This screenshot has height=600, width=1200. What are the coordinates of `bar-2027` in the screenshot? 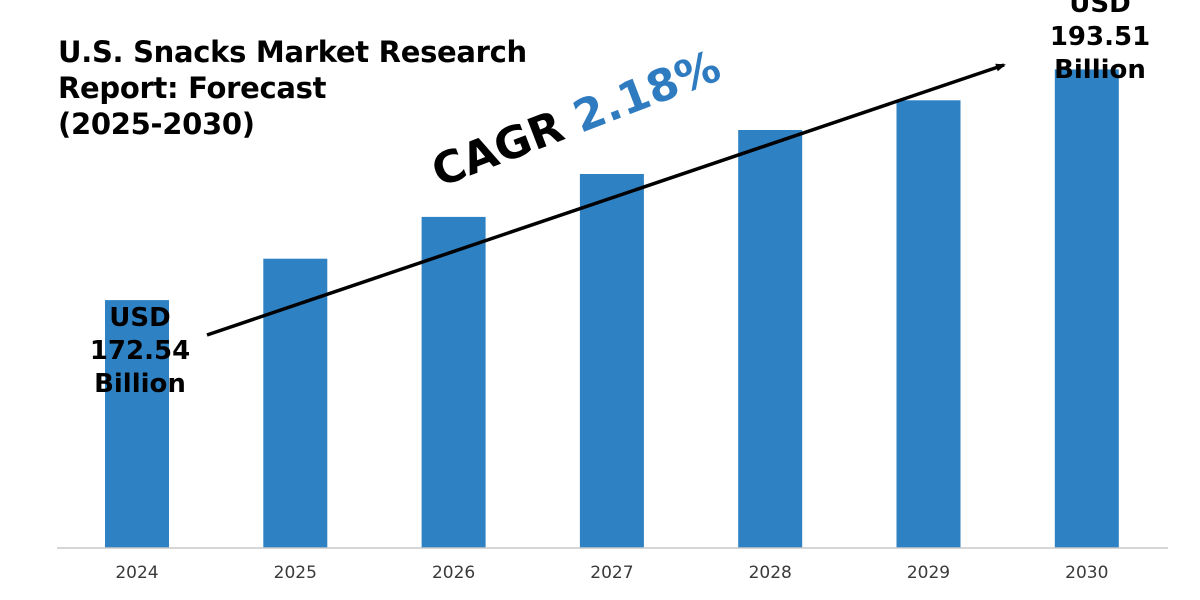 It's located at (611, 361).